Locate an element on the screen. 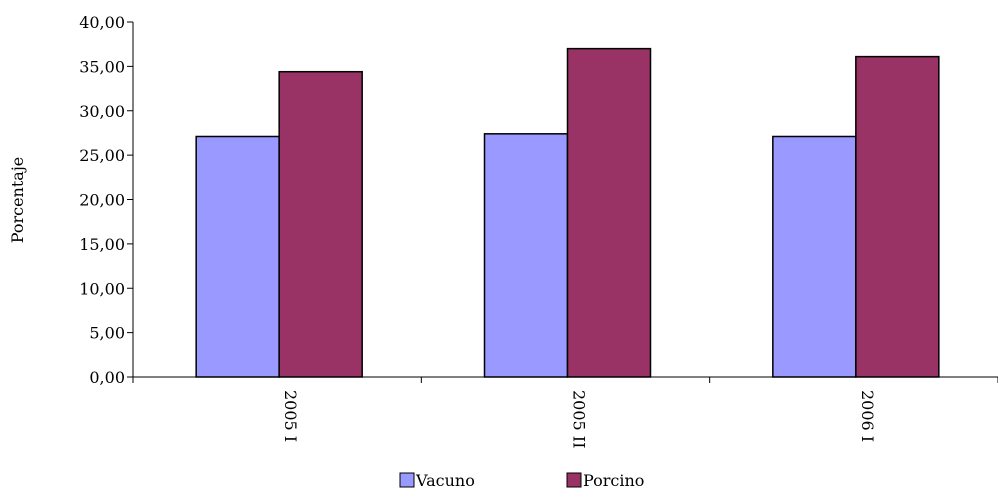 Image resolution: width=998 pixels, height=500 pixels. y-tick-label: 20,00 is located at coordinates (102, 200).